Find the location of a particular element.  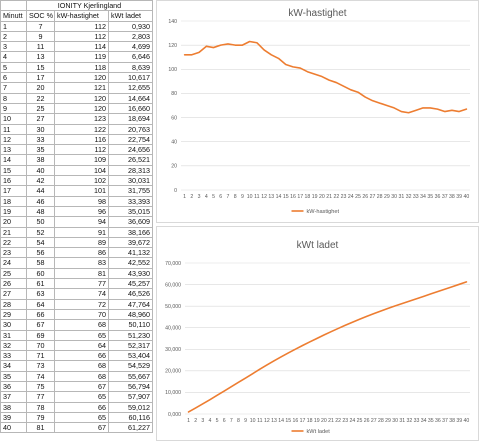

cell-soc: 44 is located at coordinates (40, 191).